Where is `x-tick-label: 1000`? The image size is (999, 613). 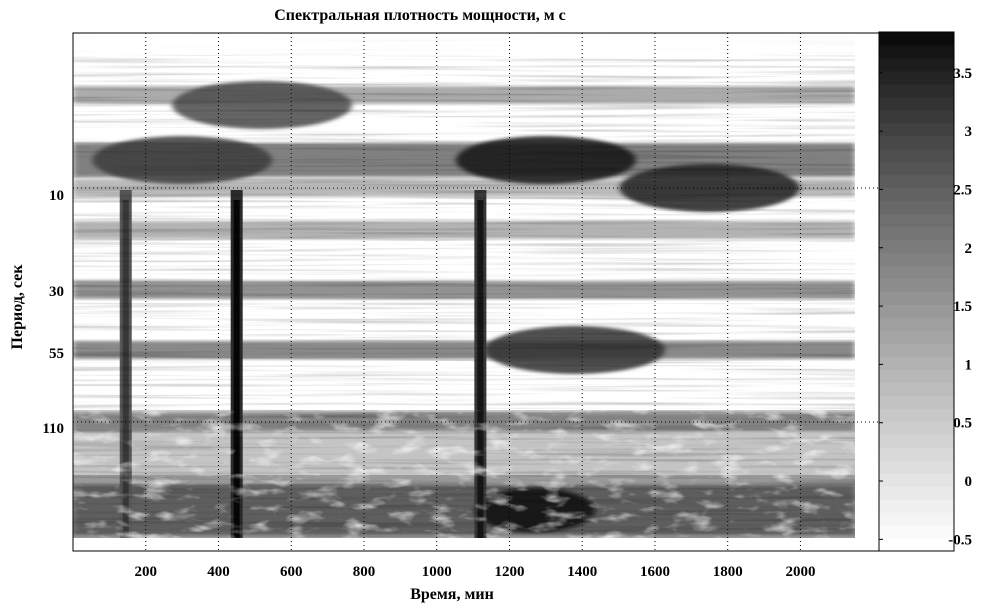
x-tick-label: 1000 is located at coordinates (437, 572).